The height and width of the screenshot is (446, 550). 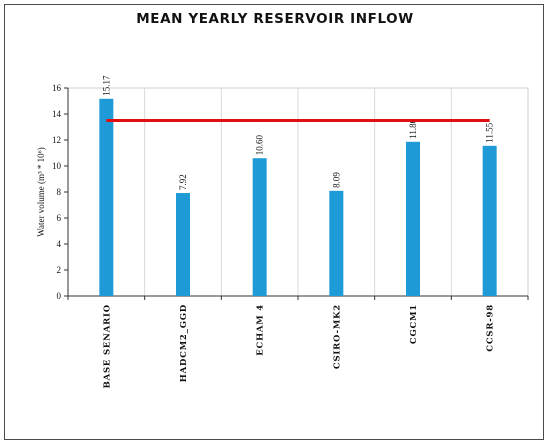 What do you see at coordinates (57, 114) in the screenshot?
I see `y-tick-label: 14` at bounding box center [57, 114].